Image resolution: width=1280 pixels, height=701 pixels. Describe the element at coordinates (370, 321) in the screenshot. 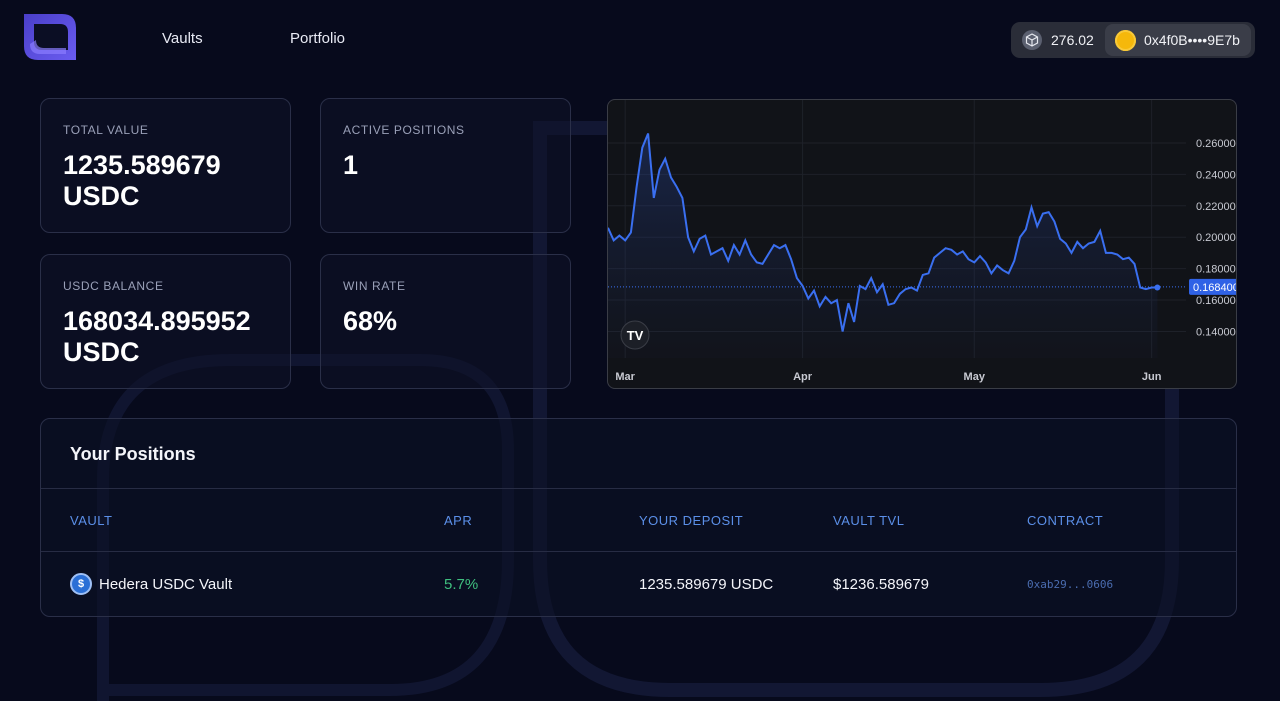

I see `win-rate-value: 68%` at that location.